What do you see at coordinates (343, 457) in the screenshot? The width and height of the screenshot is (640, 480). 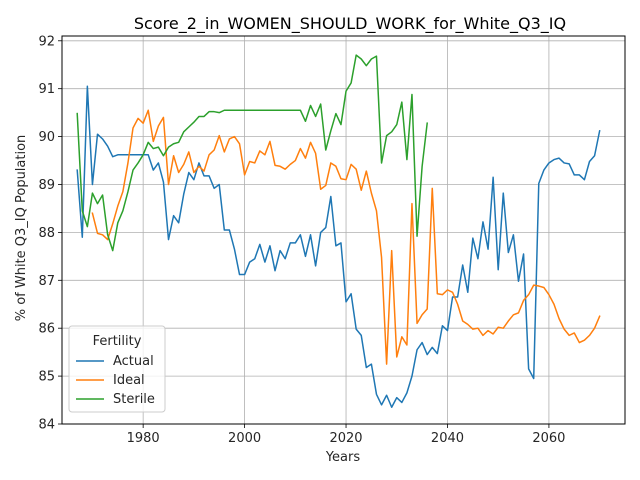 I see `x-axis-title: Years` at bounding box center [343, 457].